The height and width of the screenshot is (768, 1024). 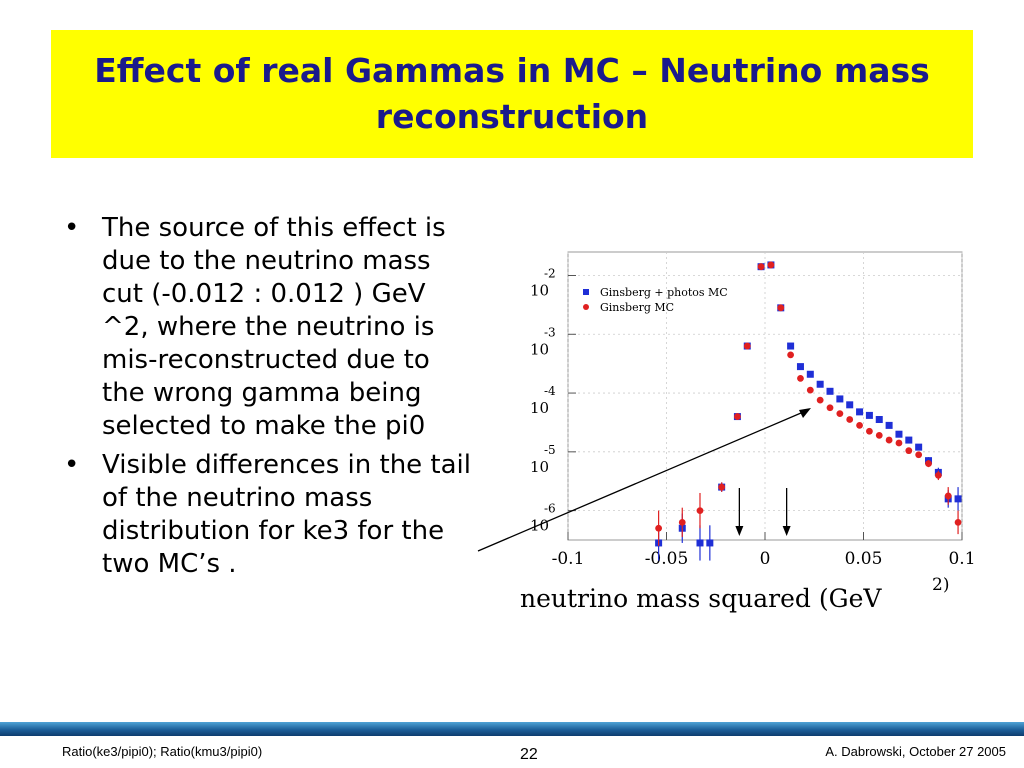 I want to click on page-number: 22, so click(x=529, y=754).